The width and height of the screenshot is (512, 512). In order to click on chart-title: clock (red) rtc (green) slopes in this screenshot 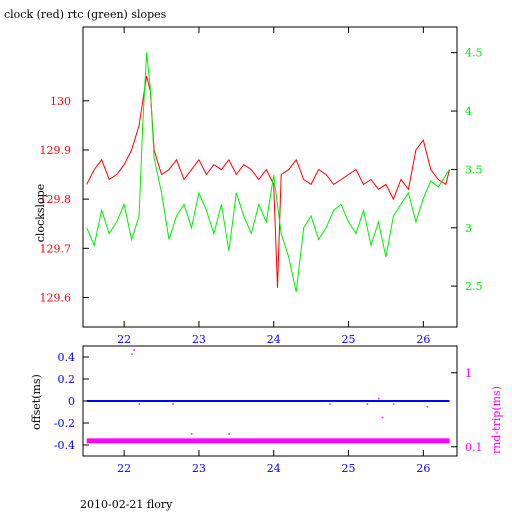, I will do `click(85, 14)`.